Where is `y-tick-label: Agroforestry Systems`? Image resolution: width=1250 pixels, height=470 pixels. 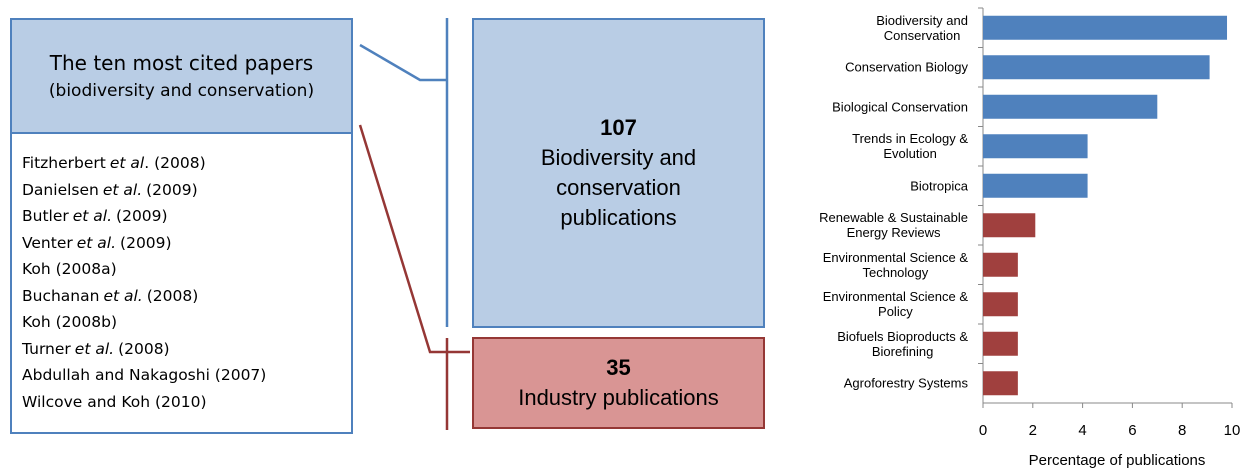
y-tick-label: Agroforestry Systems is located at coordinates (905, 383).